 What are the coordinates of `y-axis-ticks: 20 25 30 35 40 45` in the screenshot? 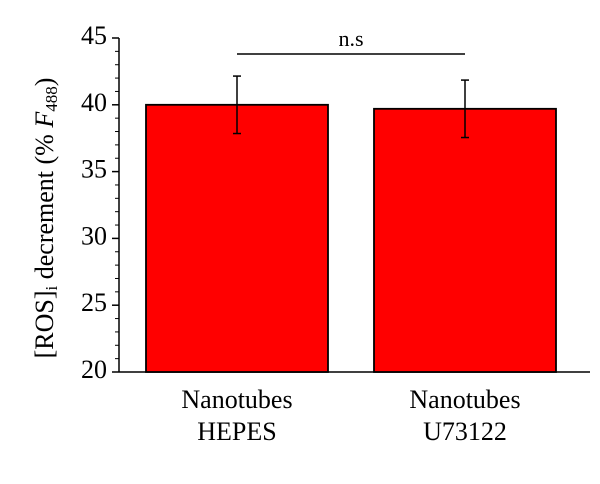 It's located at (100, 202).